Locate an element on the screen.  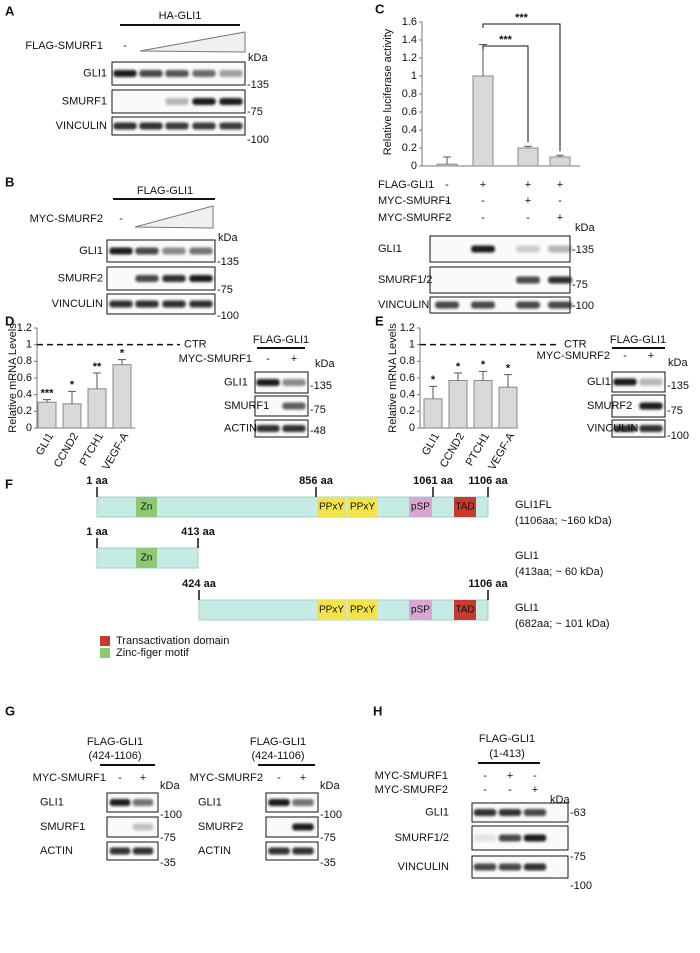
reference-label: CTR is located at coordinates (195, 345).